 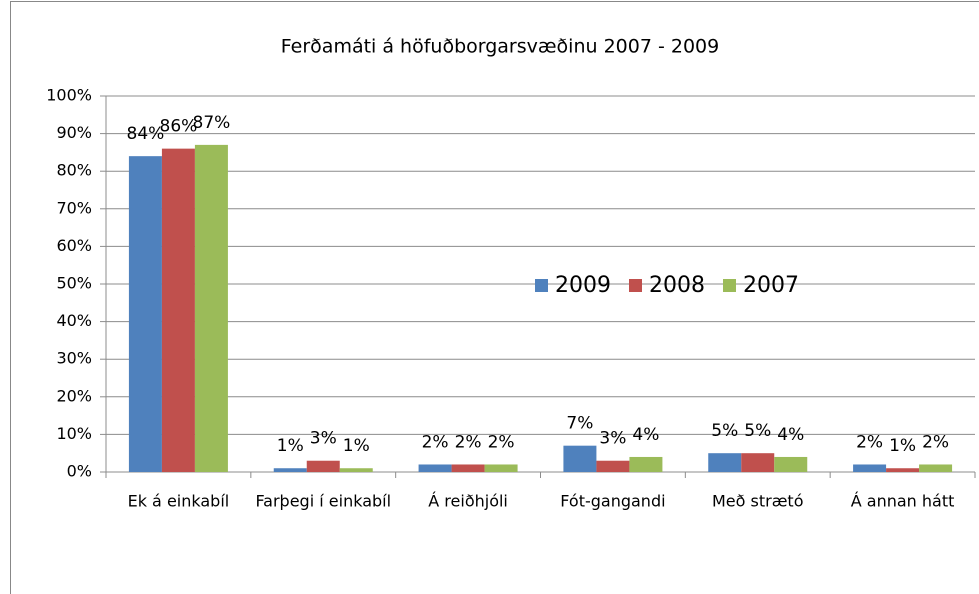 I want to click on x-tick-label: Ek á einkabíl, so click(x=179, y=501).